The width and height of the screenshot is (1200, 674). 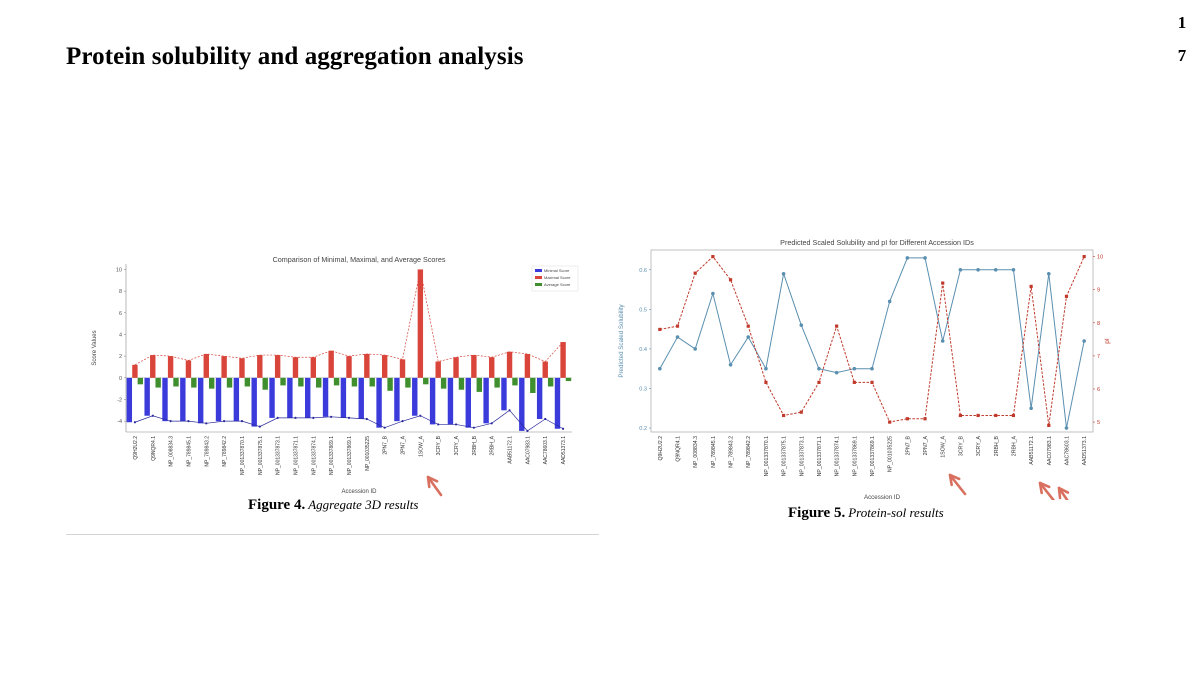 I want to click on figure-5-caption-text: Protein-sol results, so click(x=896, y=512).